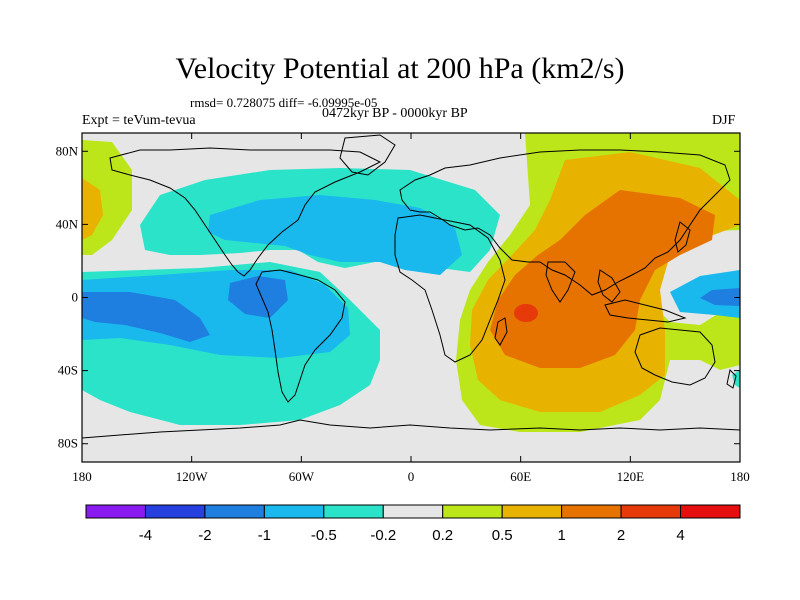 The width and height of the screenshot is (800, 600). What do you see at coordinates (645, 311) in the screenshot?
I see `coast-indonesia` at bounding box center [645, 311].